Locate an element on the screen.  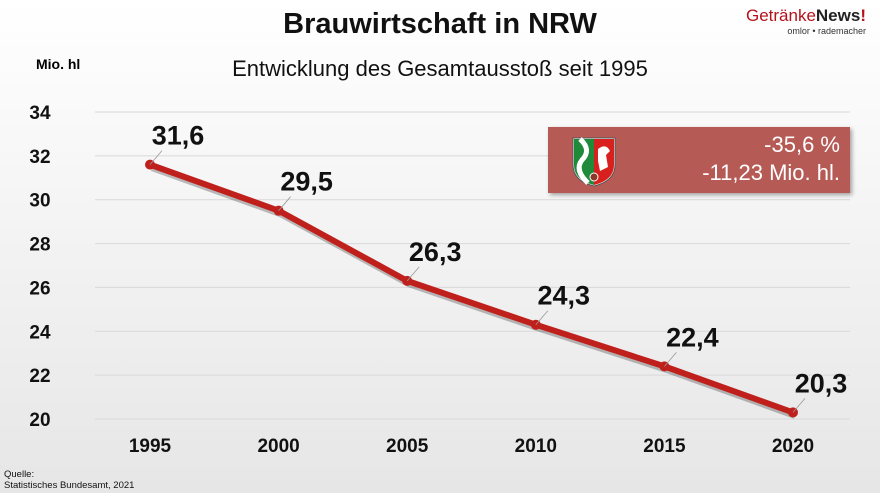
callout-box: -35,6 % -11,23 Mio. hl. is located at coordinates (699, 160).